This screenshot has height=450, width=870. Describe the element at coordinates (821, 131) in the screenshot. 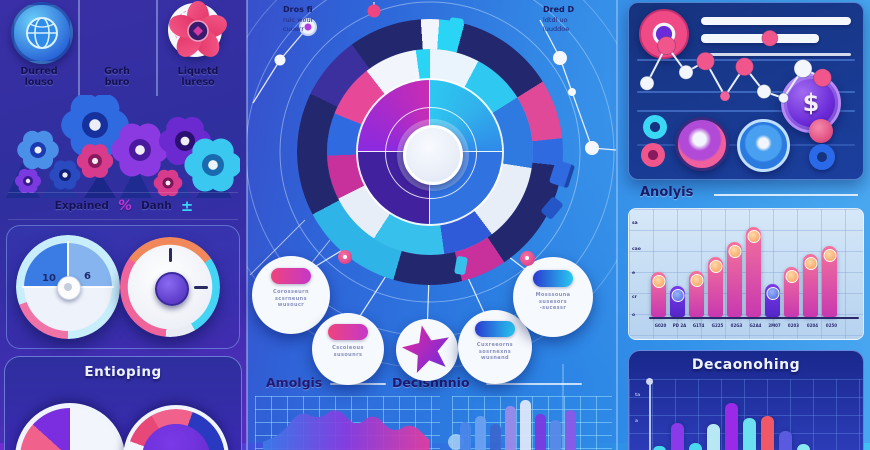

I see `pink-blob-icon` at that location.